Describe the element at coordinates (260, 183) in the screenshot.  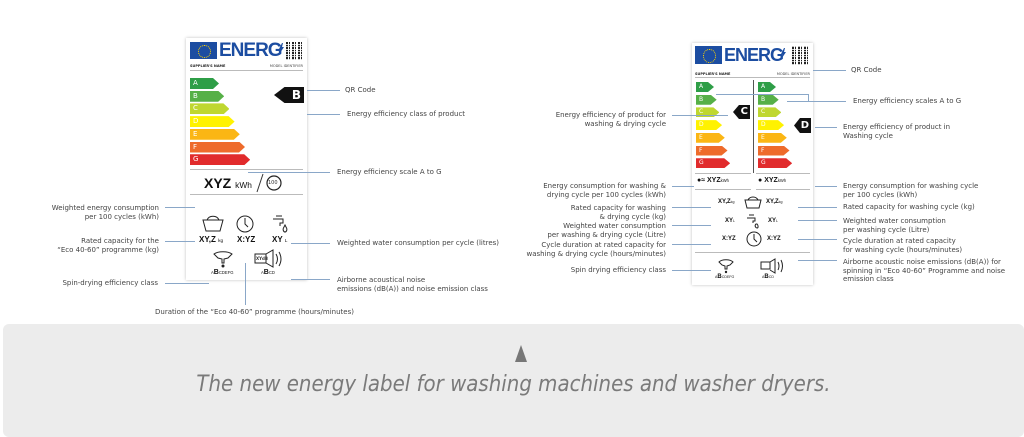
I see `slash-divider` at that location.